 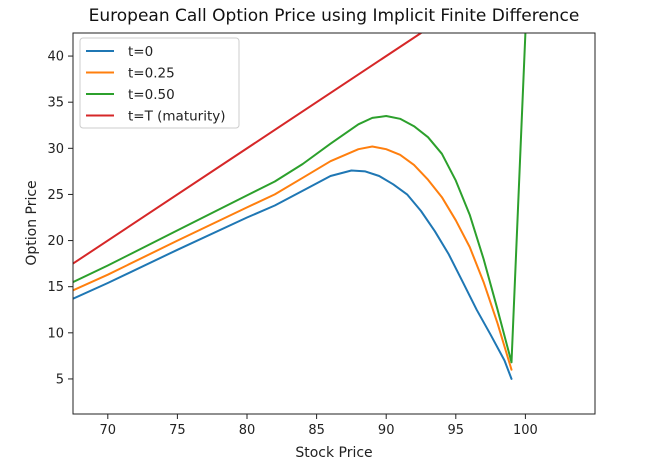 What do you see at coordinates (55, 149) in the screenshot?
I see `y-tick-label: 30` at bounding box center [55, 149].